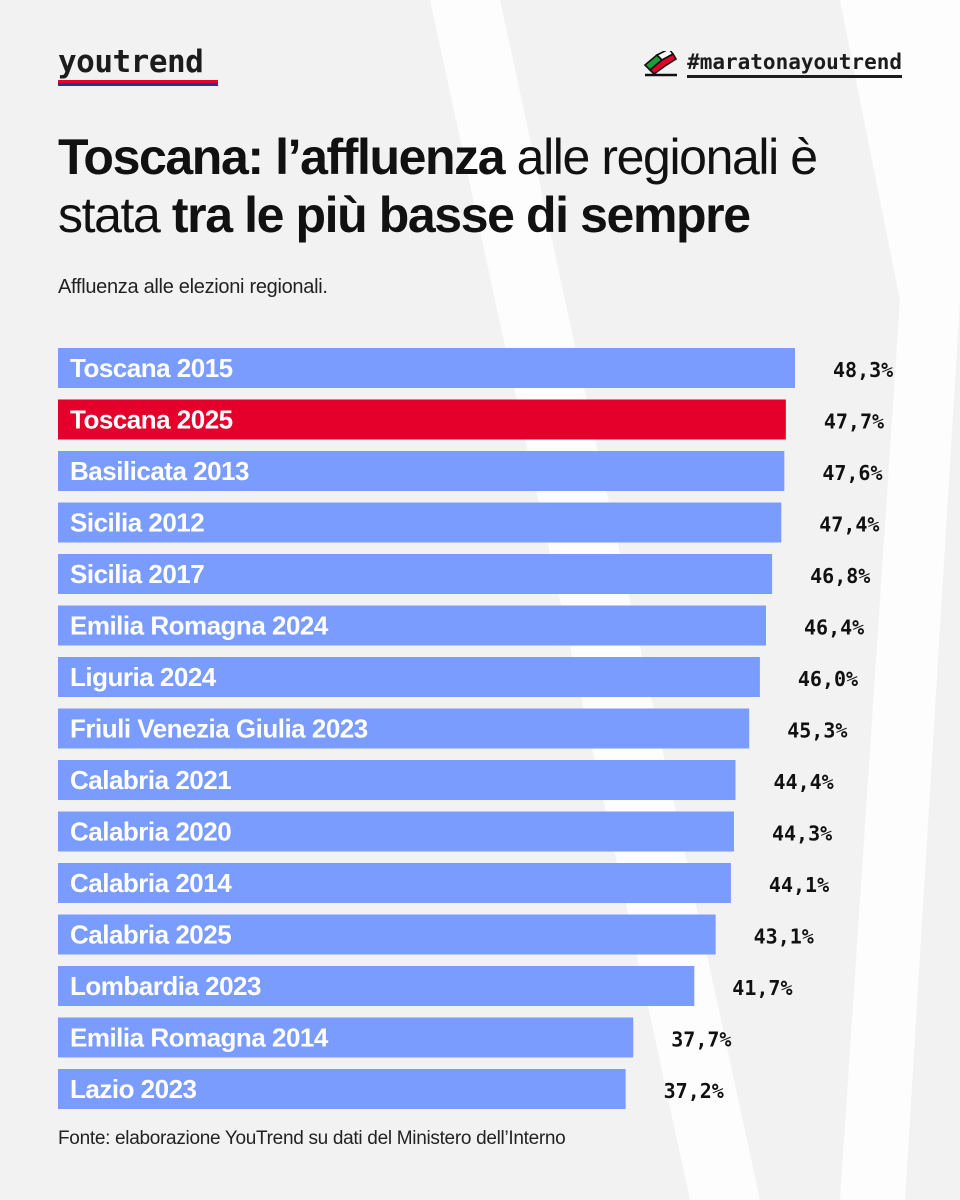 The height and width of the screenshot is (1200, 960). What do you see at coordinates (151, 420) in the screenshot?
I see `bar-category-label: Toscana 2025` at bounding box center [151, 420].